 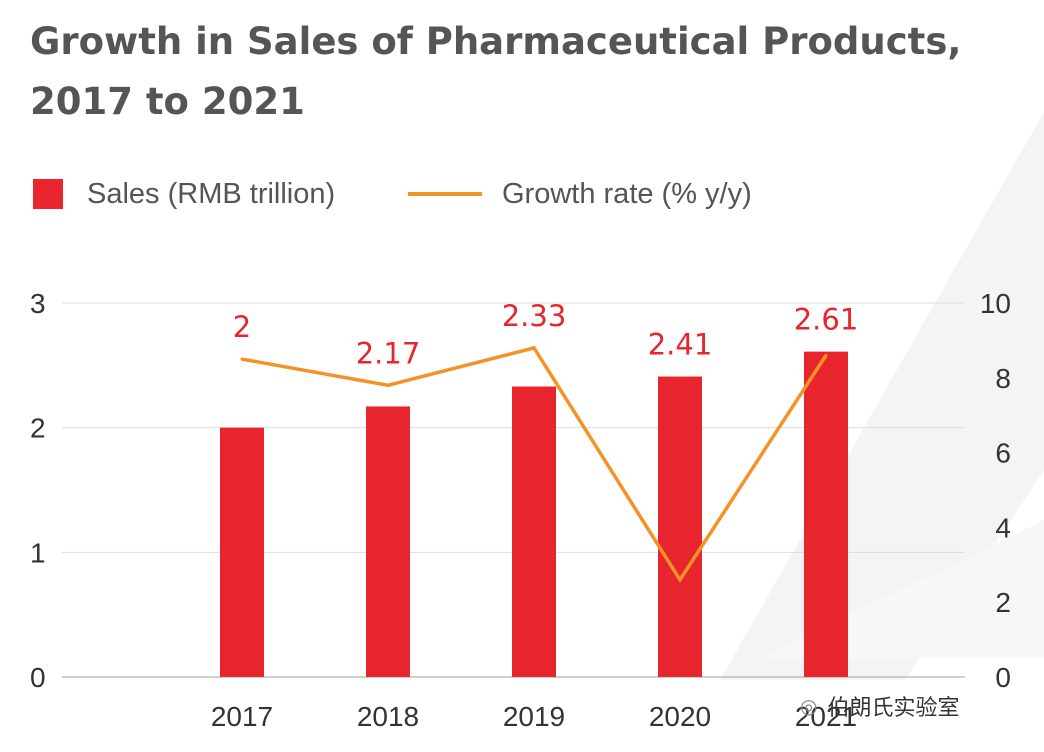 I want to click on bar-2017, so click(x=242, y=552).